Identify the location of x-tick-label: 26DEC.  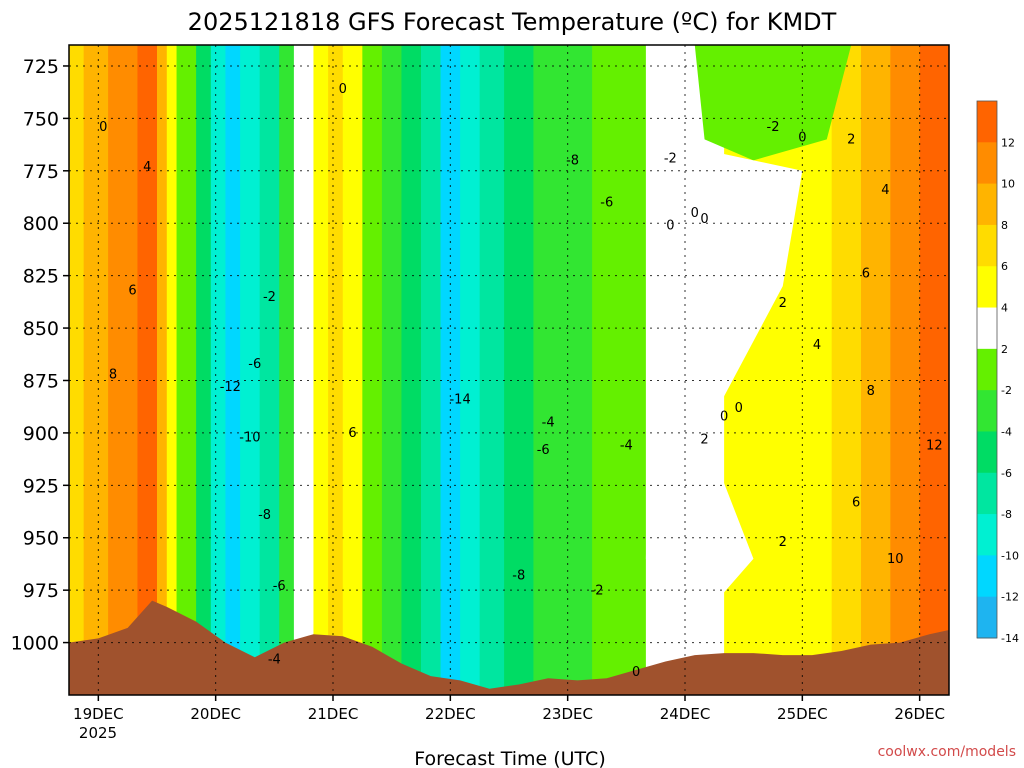
(919, 714).